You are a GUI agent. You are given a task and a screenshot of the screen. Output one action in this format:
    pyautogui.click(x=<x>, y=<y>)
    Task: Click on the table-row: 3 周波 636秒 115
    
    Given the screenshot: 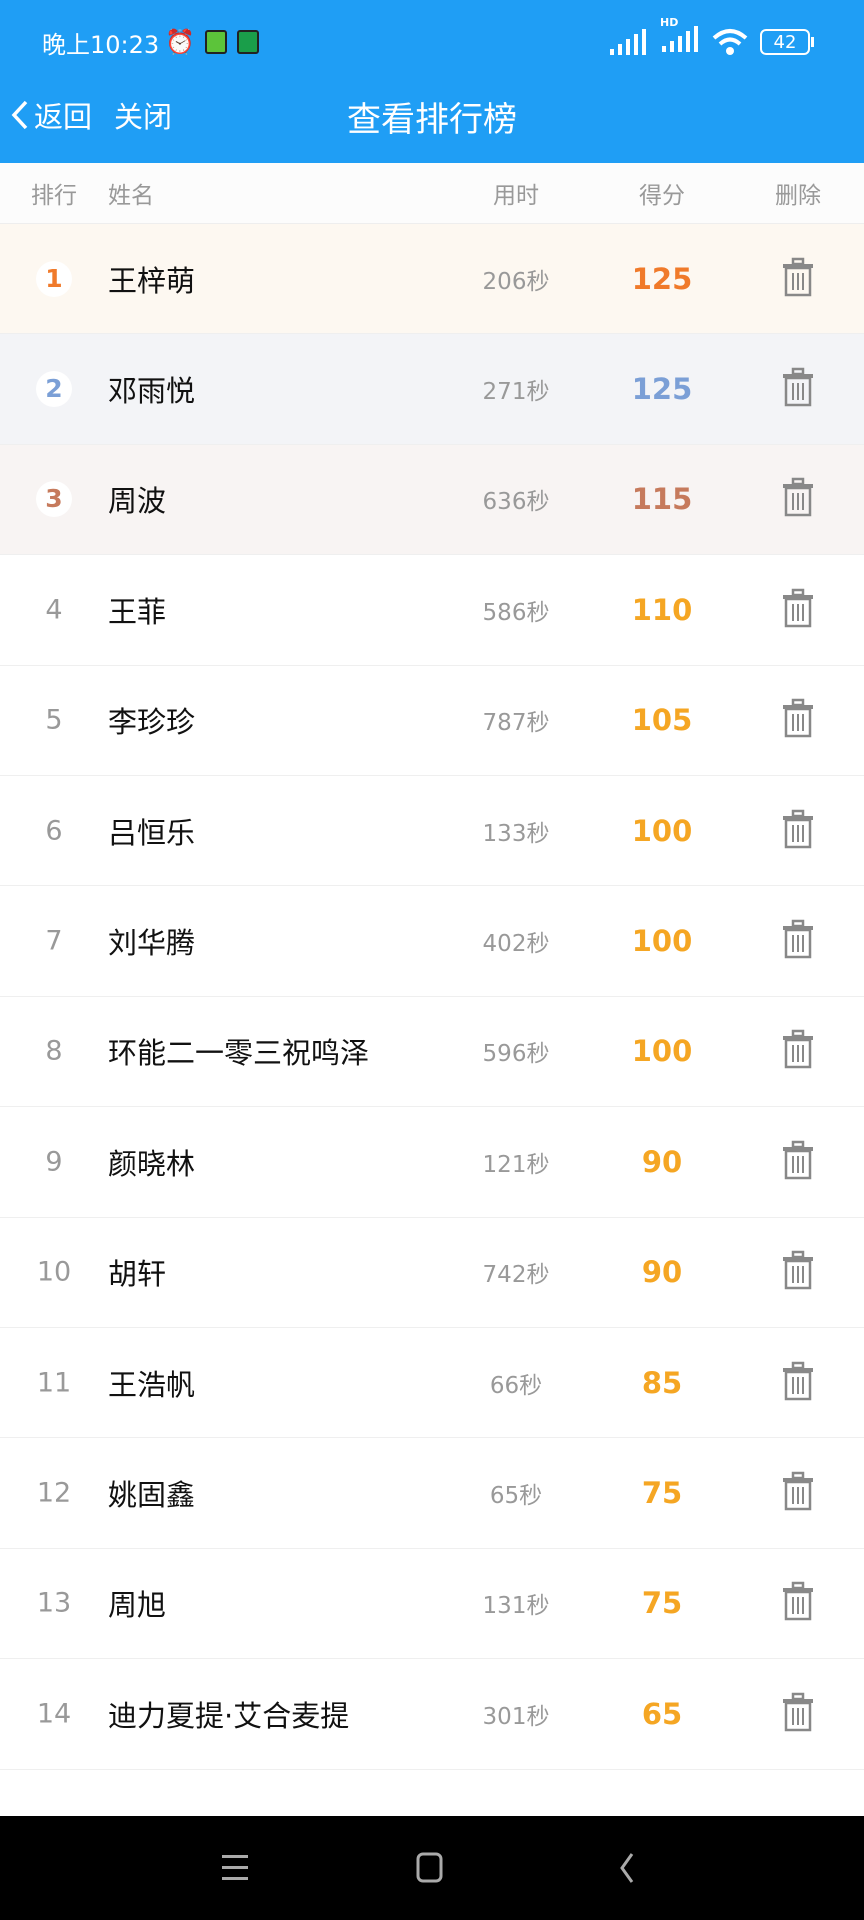 What is the action you would take?
    pyautogui.click(x=432, y=500)
    